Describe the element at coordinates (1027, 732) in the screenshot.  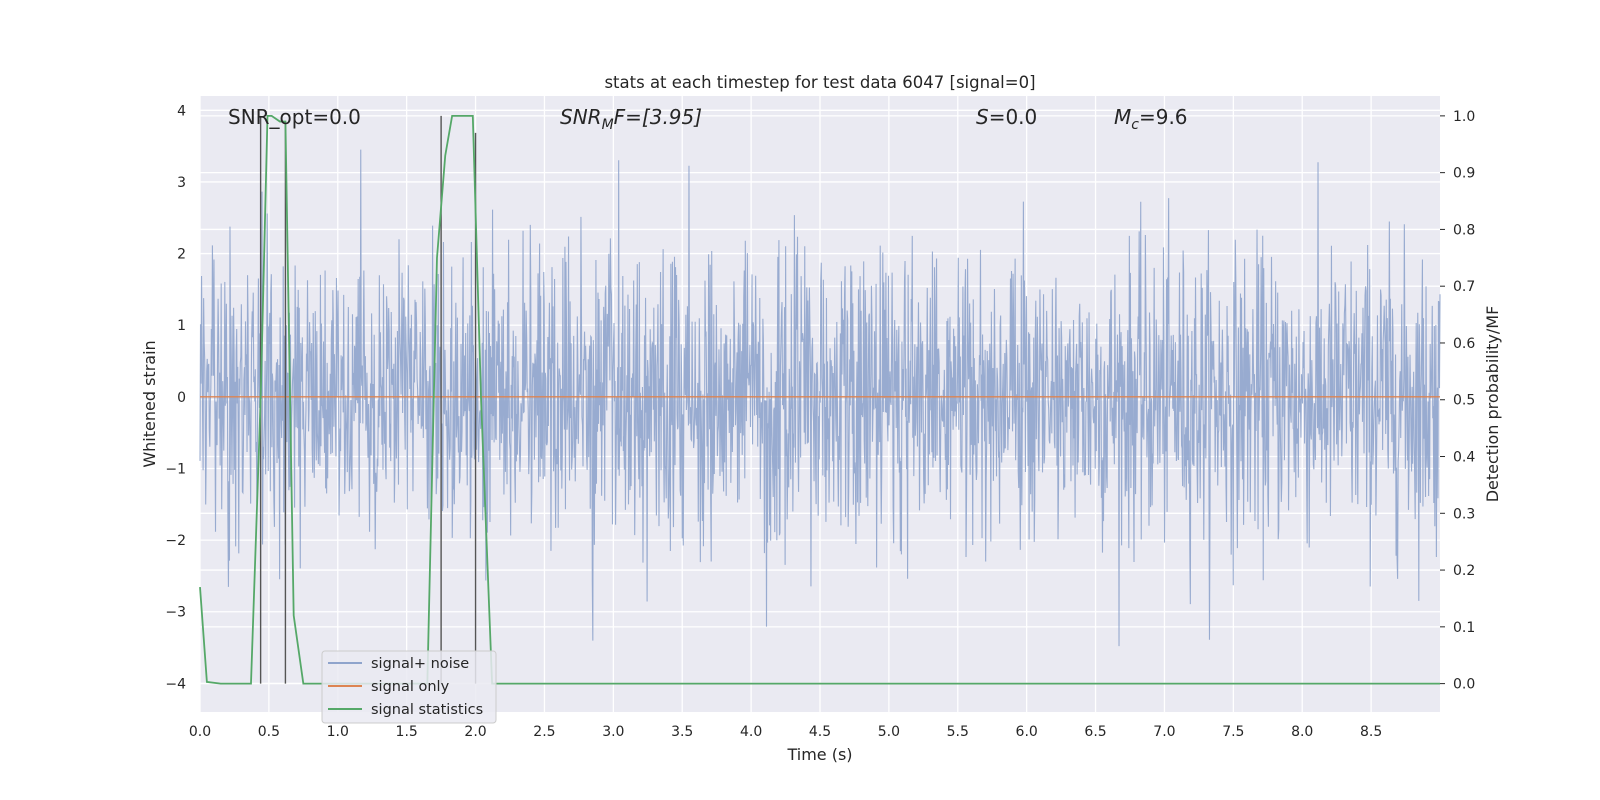
I see `x-tick-label: 6.0` at that location.